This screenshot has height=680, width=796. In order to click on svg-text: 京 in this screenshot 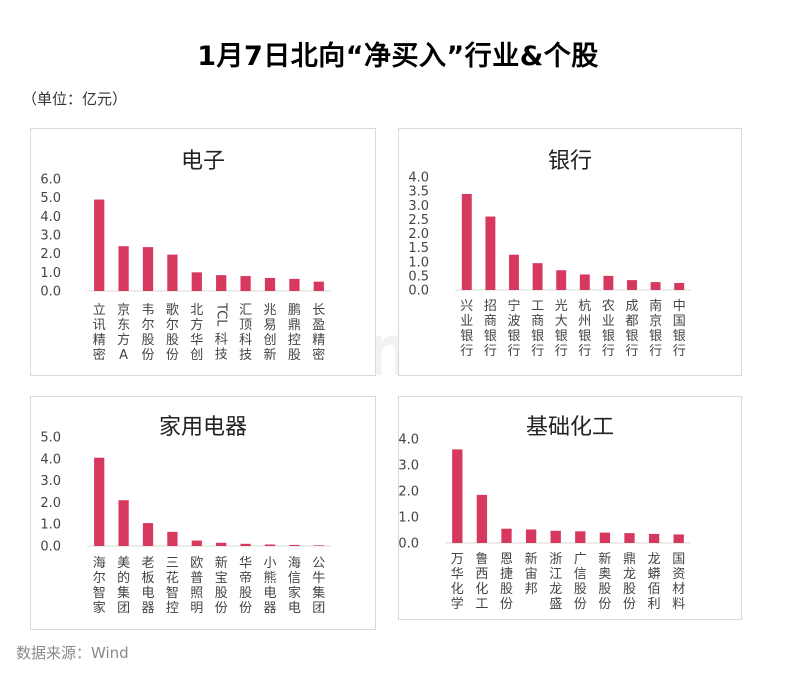, I will do `click(123, 310)`.